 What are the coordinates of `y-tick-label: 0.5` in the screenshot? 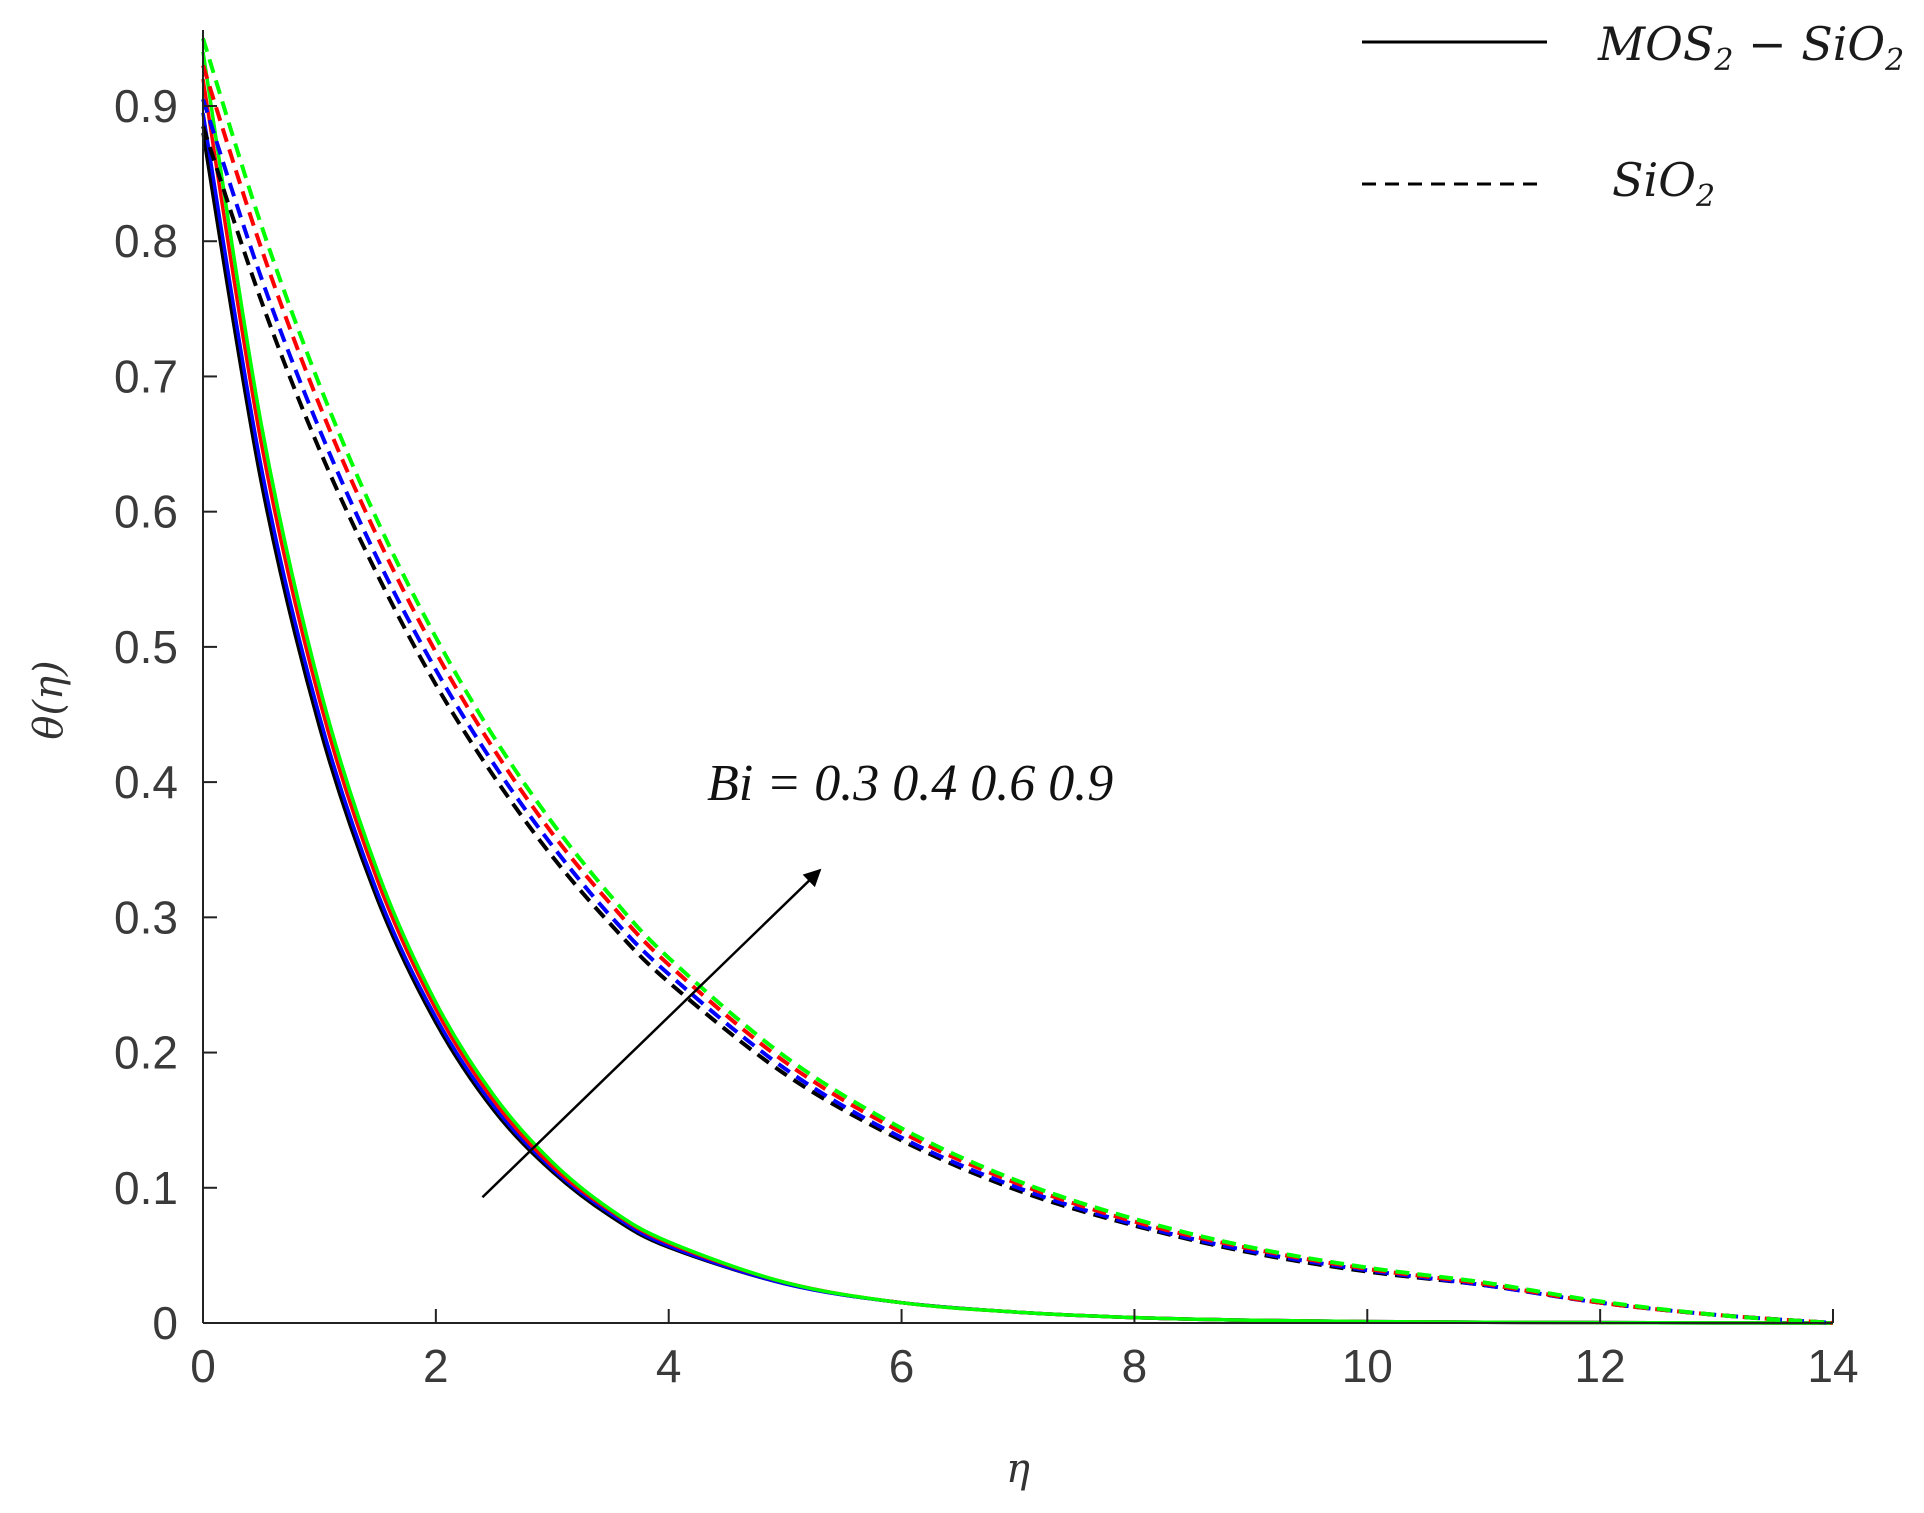 It's located at (146, 647).